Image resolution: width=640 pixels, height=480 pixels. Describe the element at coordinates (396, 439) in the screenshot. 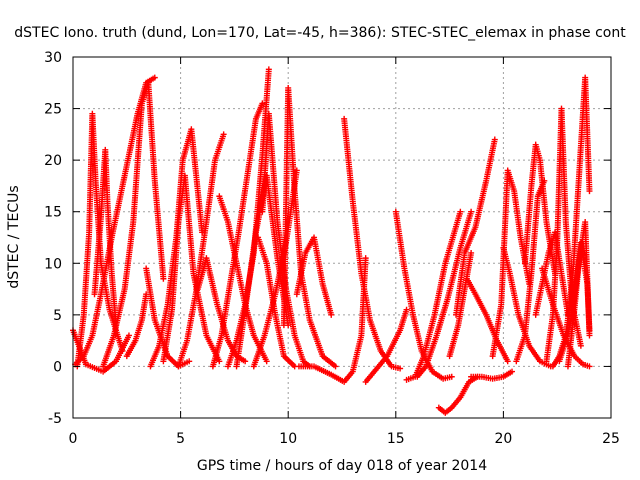

I see `x-tick-label: 15` at that location.